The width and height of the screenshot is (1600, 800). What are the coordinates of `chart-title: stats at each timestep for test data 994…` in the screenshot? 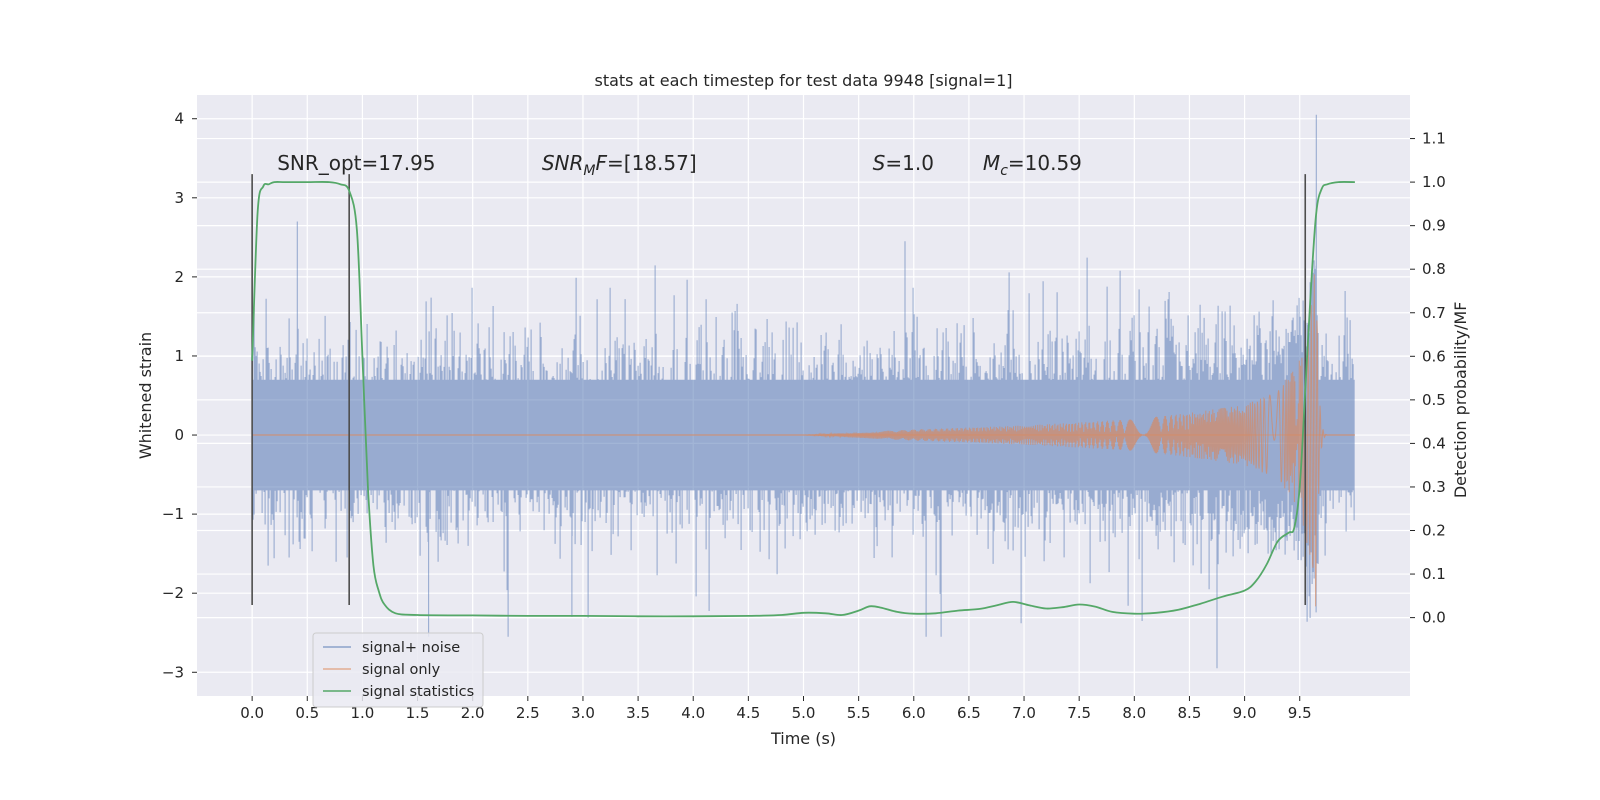 It's located at (803, 80).